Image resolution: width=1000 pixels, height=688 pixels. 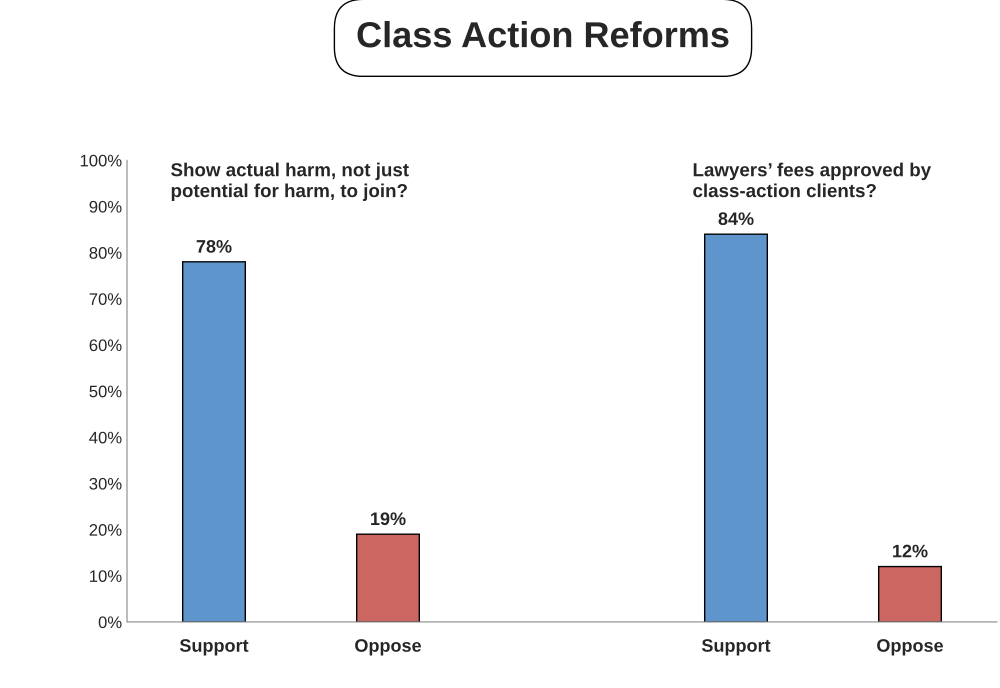 What do you see at coordinates (388, 519) in the screenshot?
I see `data-label: 19%` at bounding box center [388, 519].